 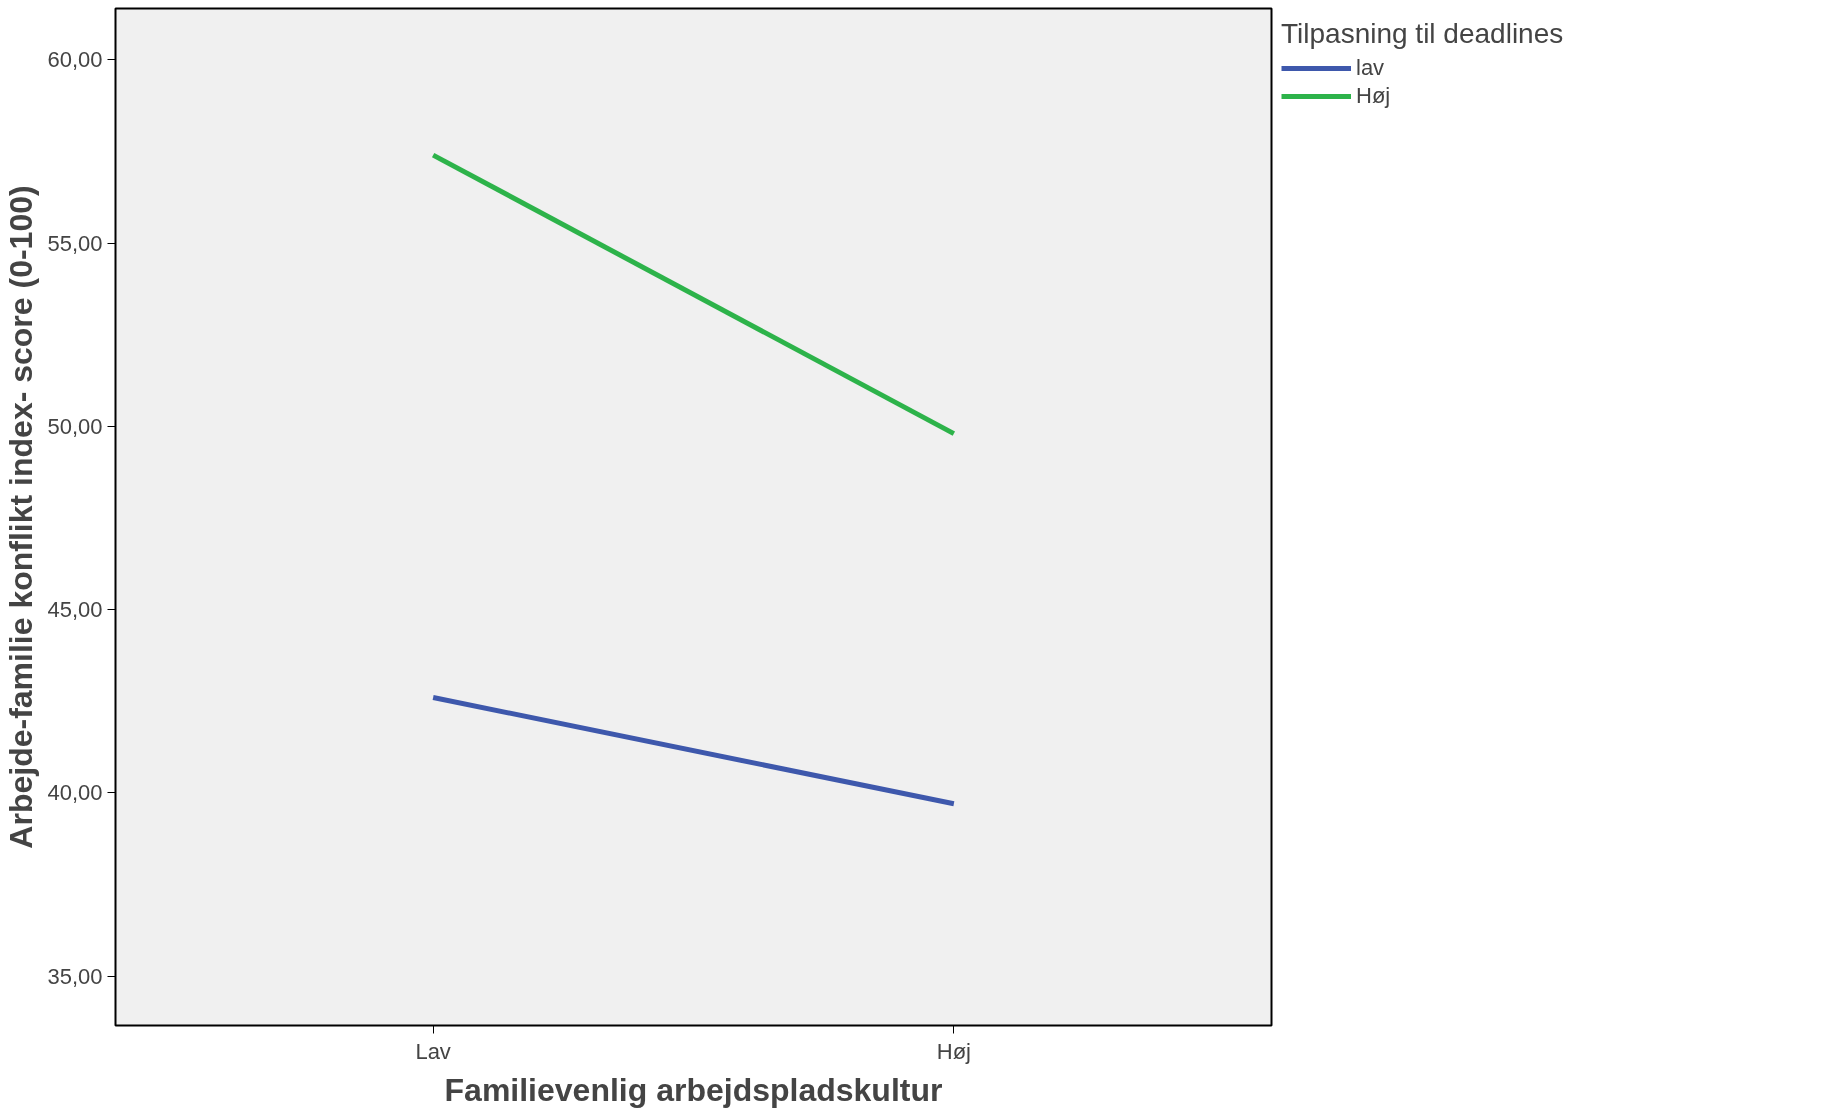 I want to click on y-tick-label: 50,00, so click(x=75, y=426).